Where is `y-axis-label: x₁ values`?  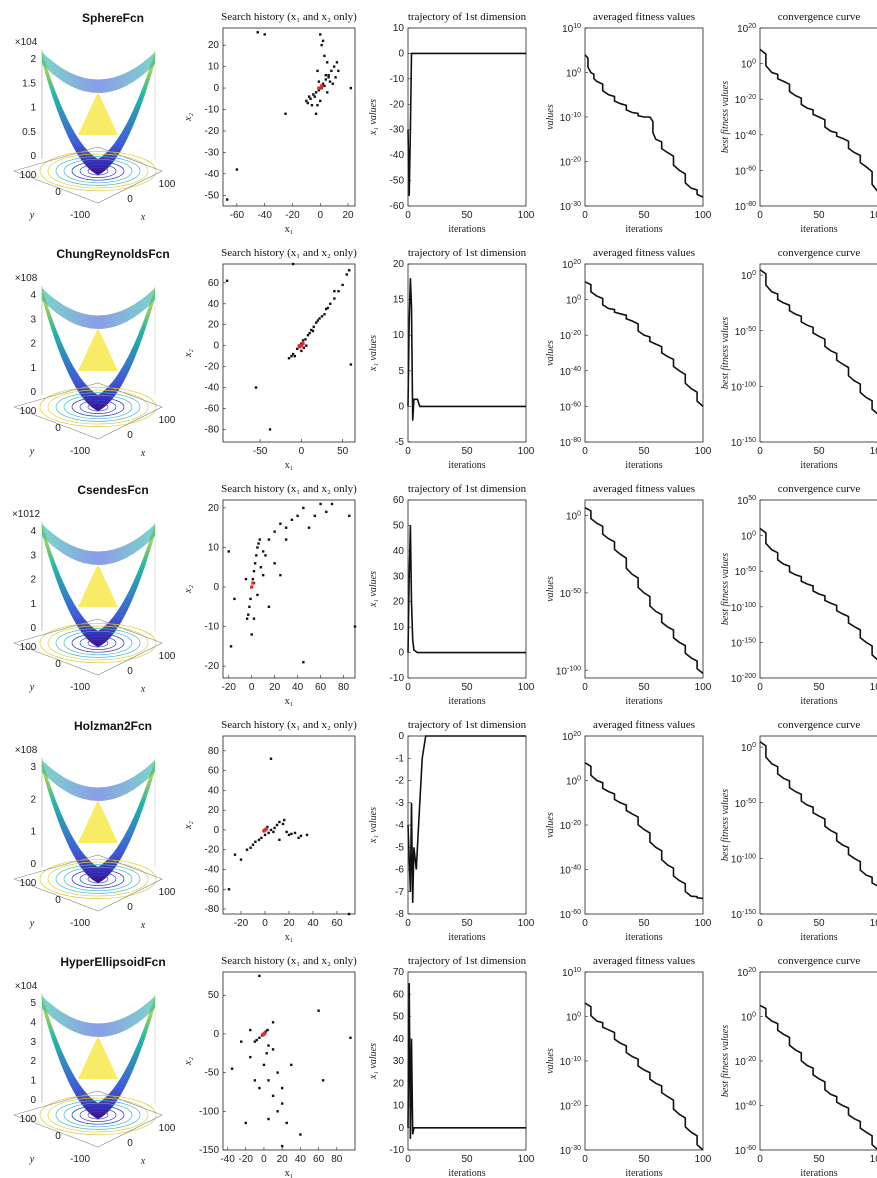
y-axis-label: x₁ values is located at coordinates (373, 589).